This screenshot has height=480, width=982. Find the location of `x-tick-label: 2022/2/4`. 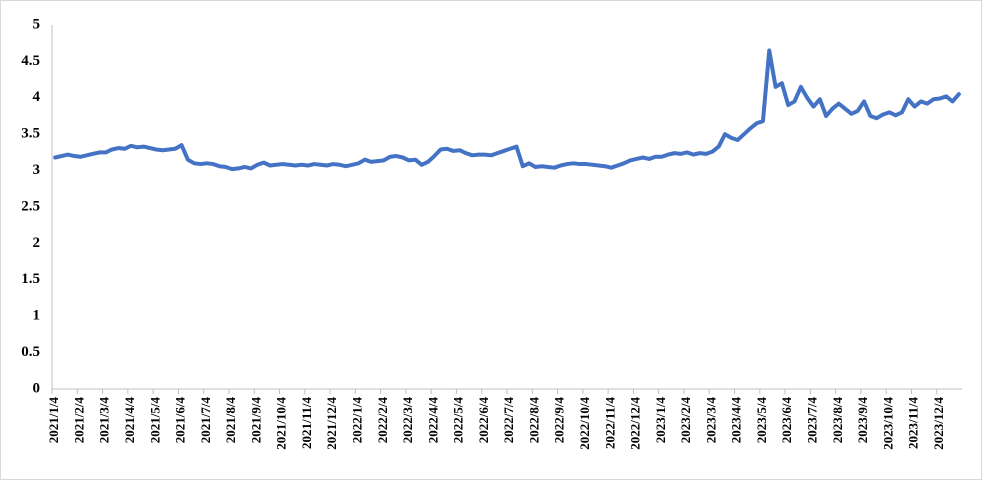

x-tick-label: 2022/2/4 is located at coordinates (382, 420).